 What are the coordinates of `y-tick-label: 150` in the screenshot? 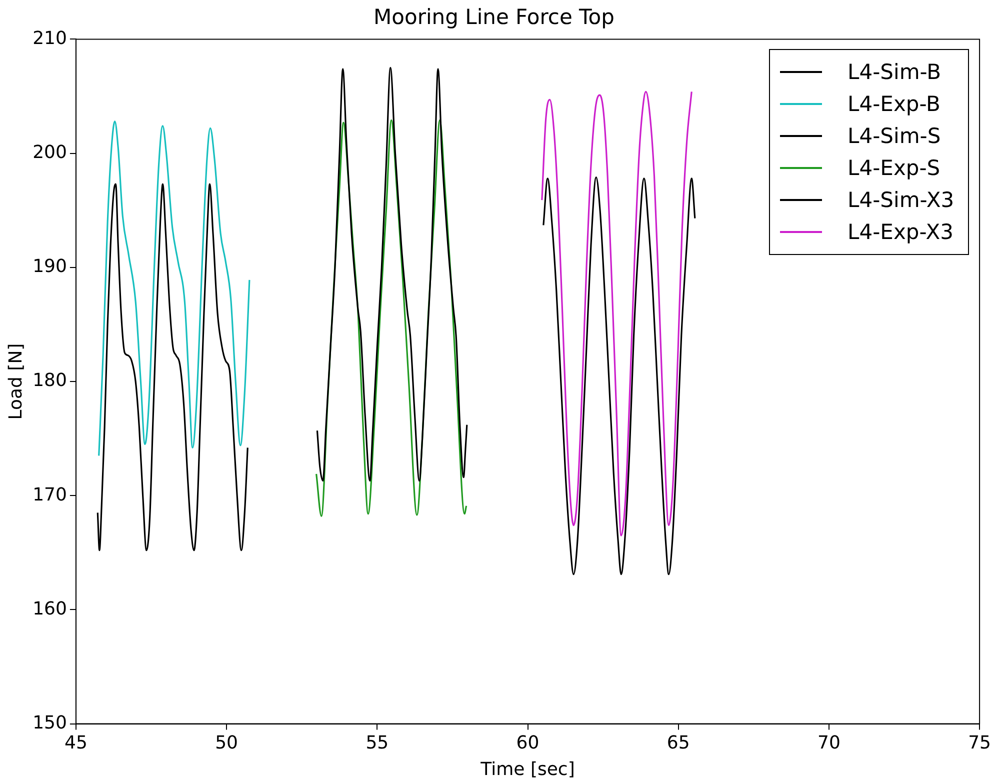 It's located at (49, 723).